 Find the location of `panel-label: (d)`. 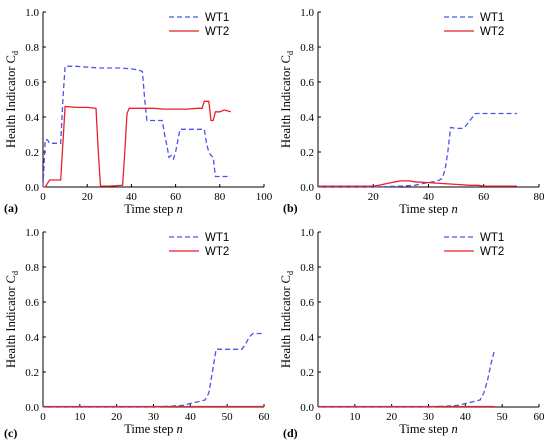

panel-label: (d) is located at coordinates (290, 433).